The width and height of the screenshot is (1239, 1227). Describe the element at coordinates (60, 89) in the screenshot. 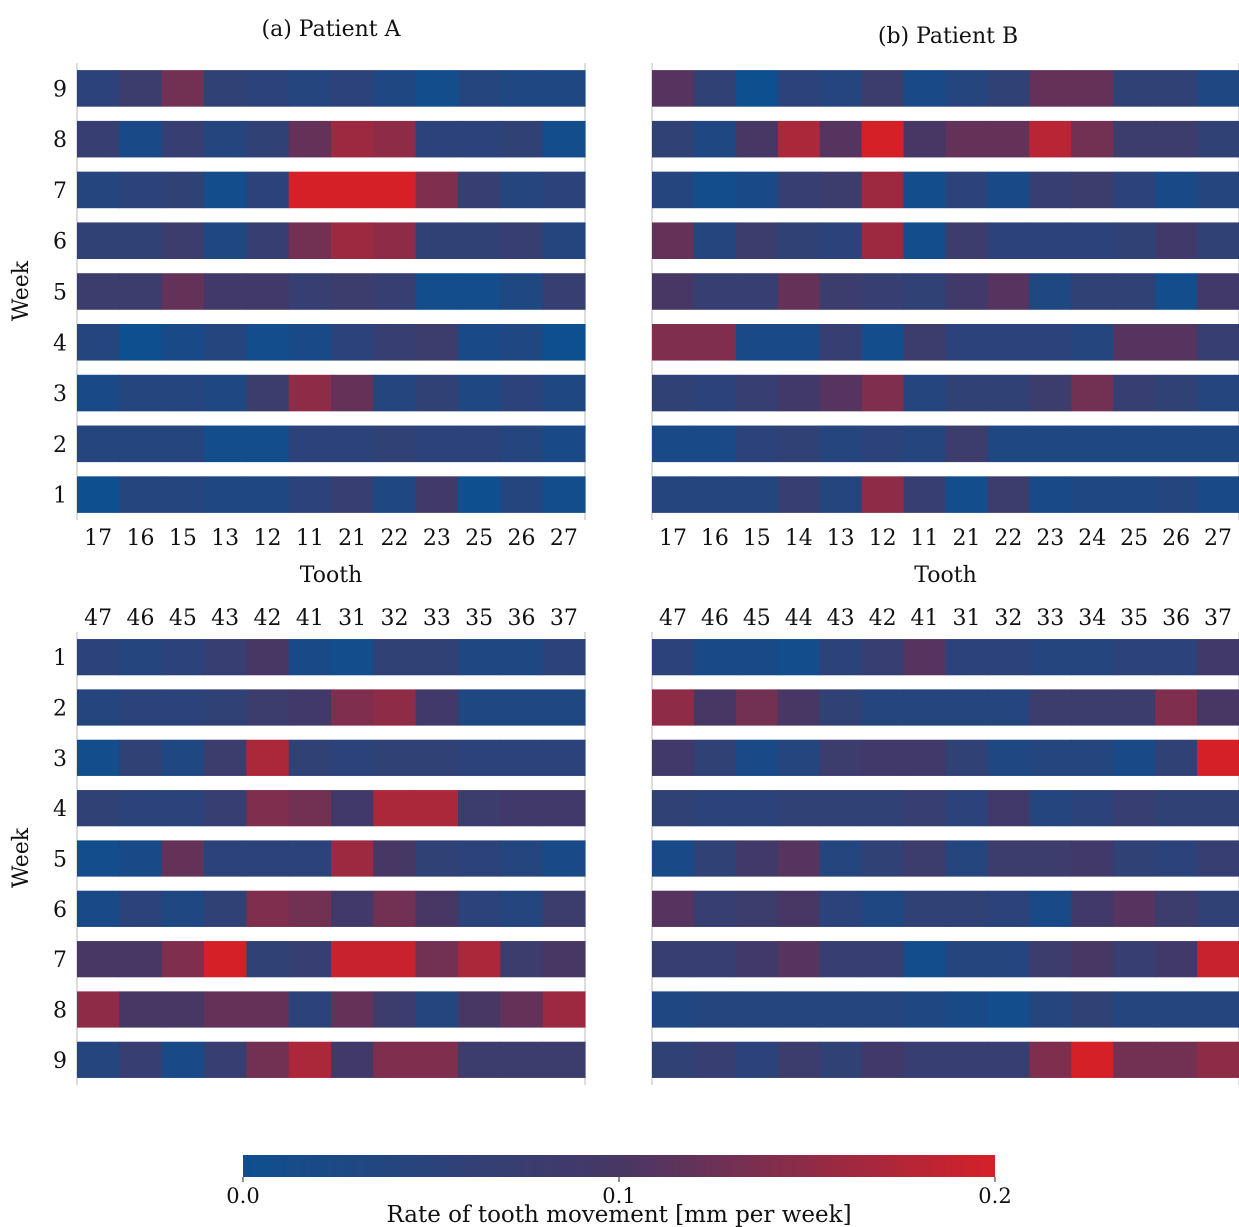

I see `week-tick-label: 9` at that location.